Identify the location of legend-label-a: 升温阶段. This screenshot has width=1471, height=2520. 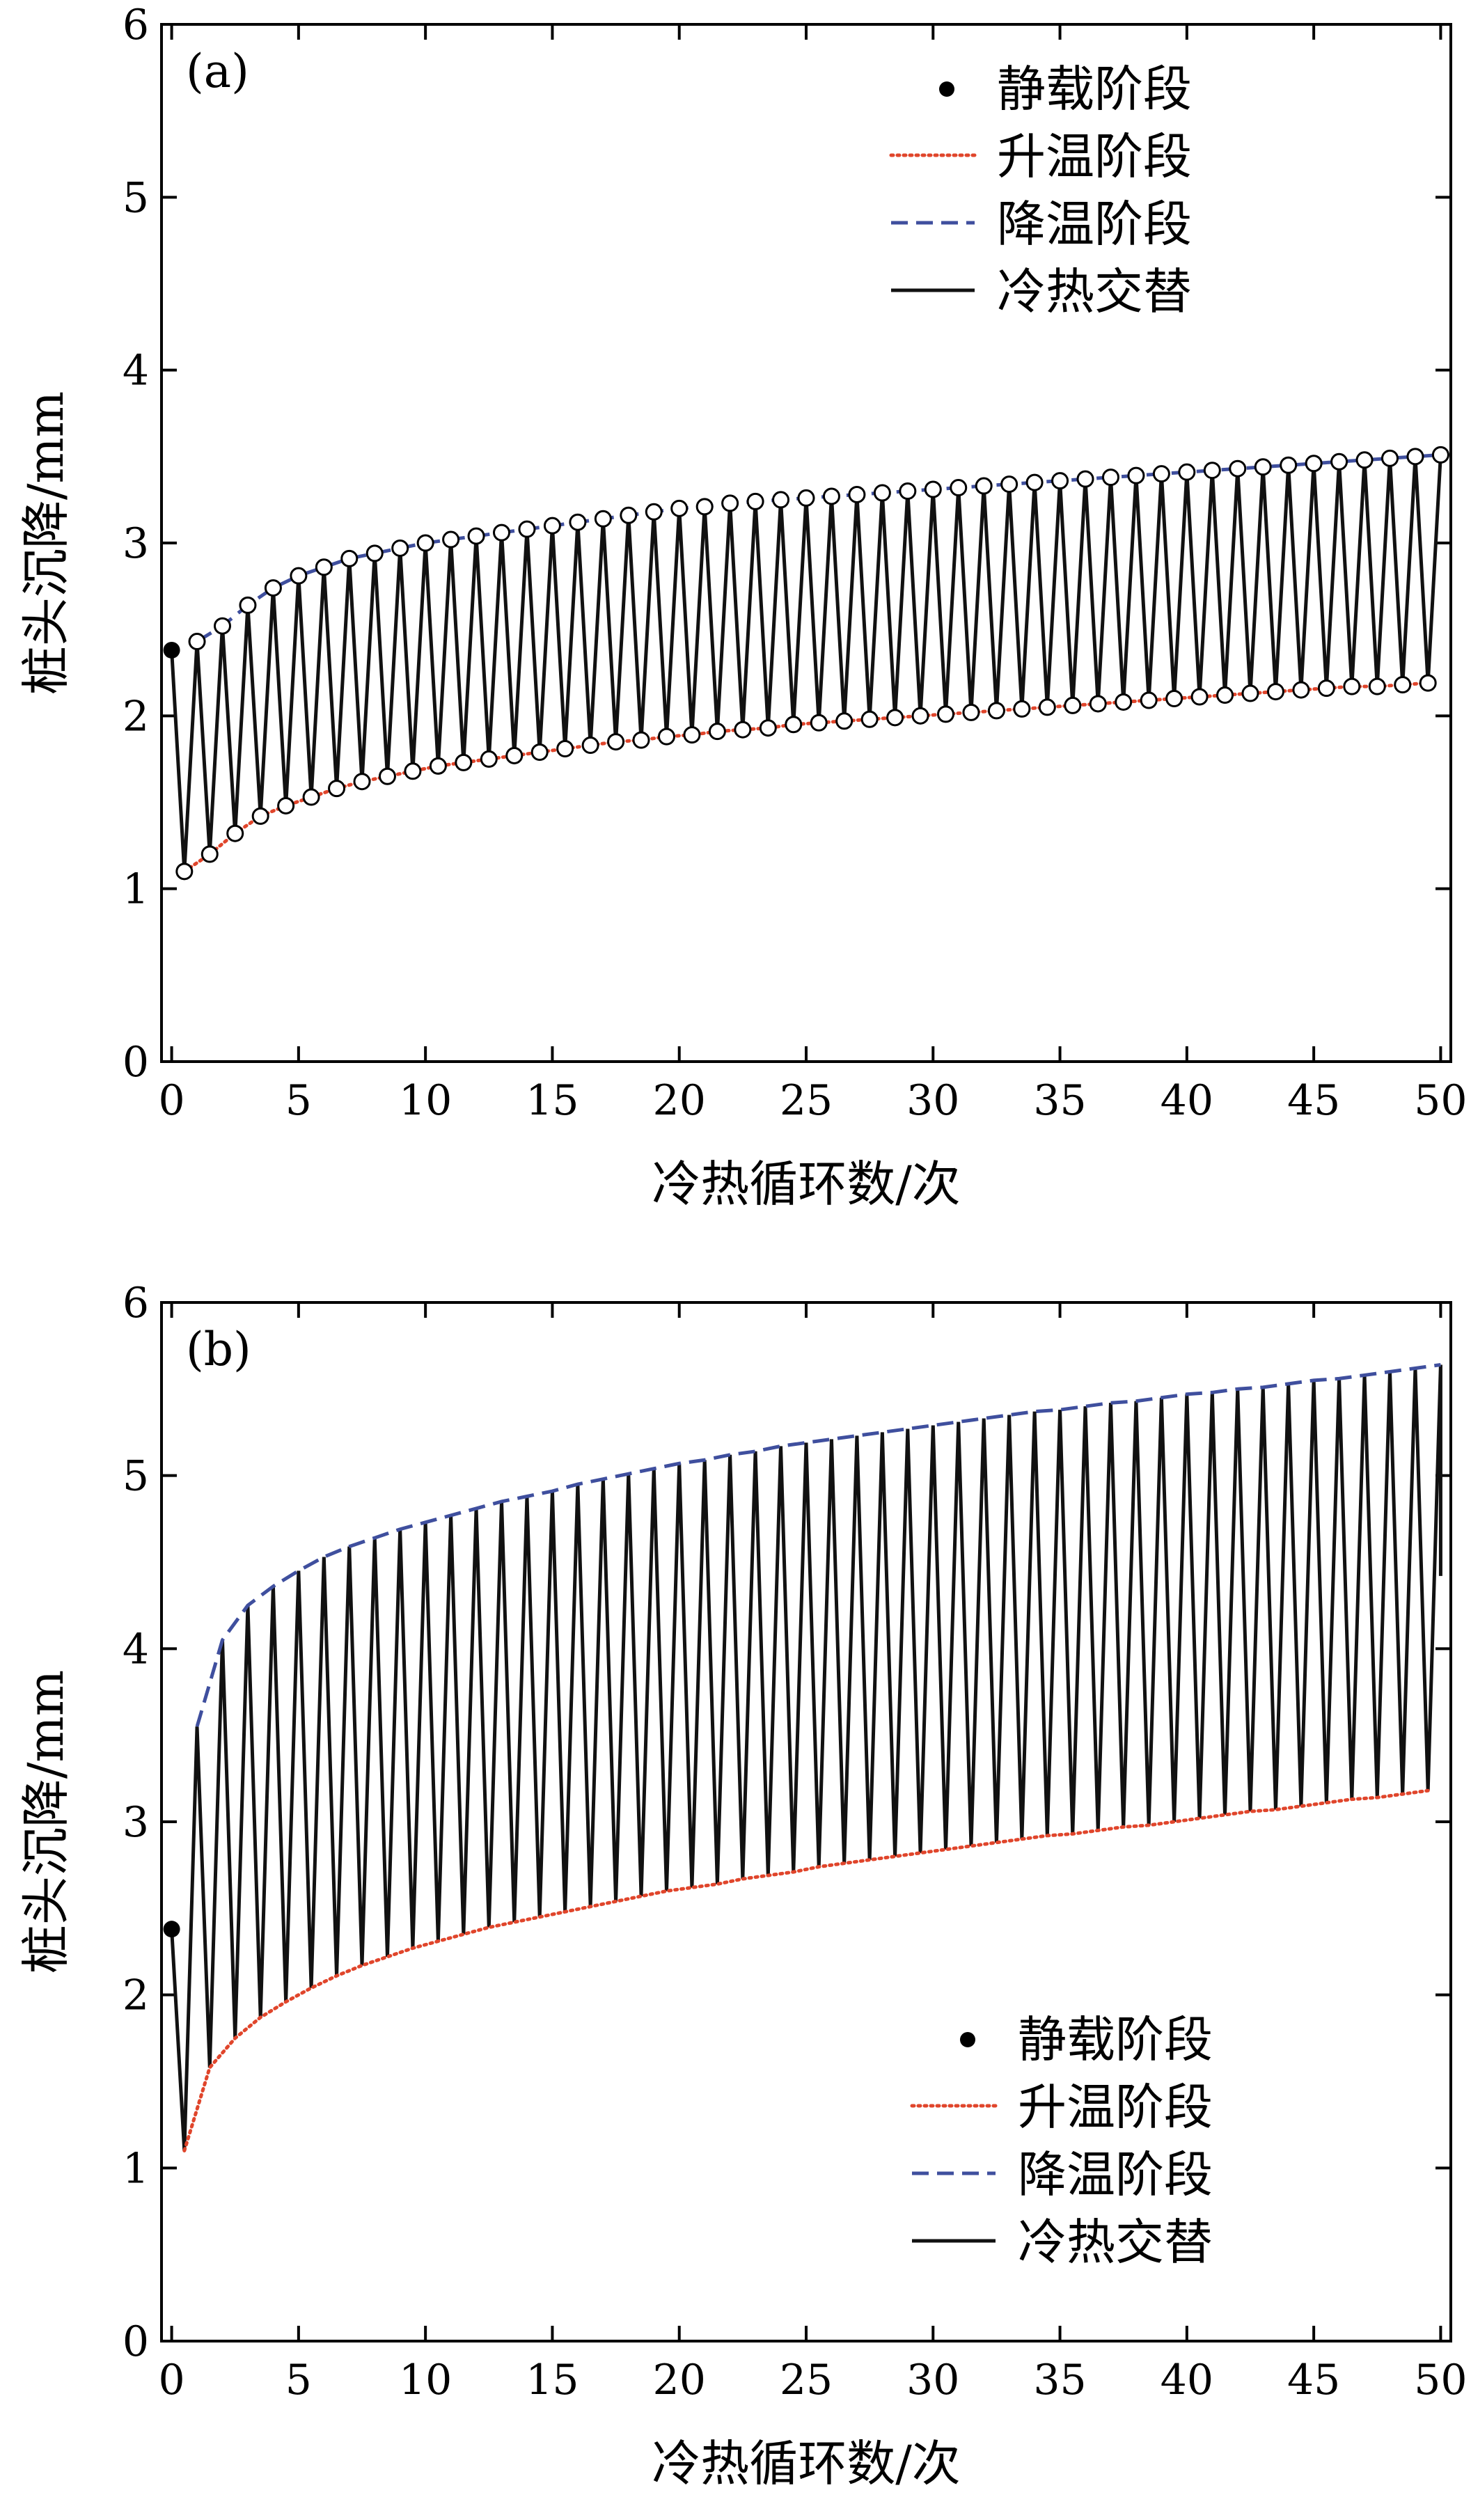
(1094, 156).